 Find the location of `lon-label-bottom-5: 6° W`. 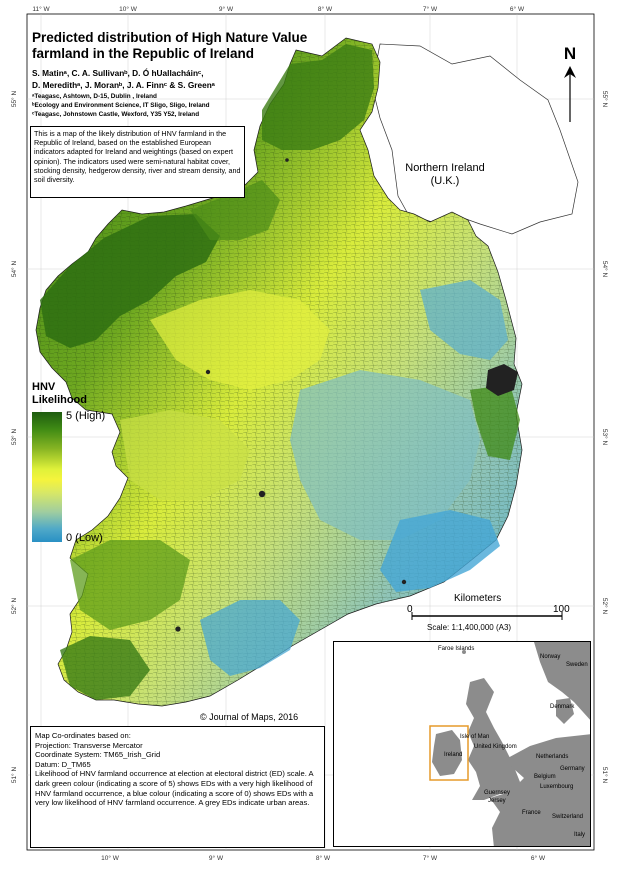

lon-label-bottom-5: 6° W is located at coordinates (538, 858).